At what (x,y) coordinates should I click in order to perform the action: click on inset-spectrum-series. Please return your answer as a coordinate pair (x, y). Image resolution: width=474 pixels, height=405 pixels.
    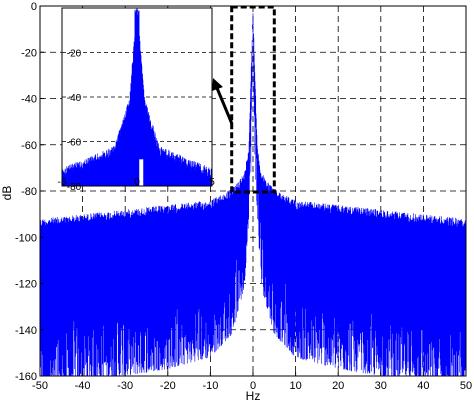
    Looking at the image, I should click on (137, 97).